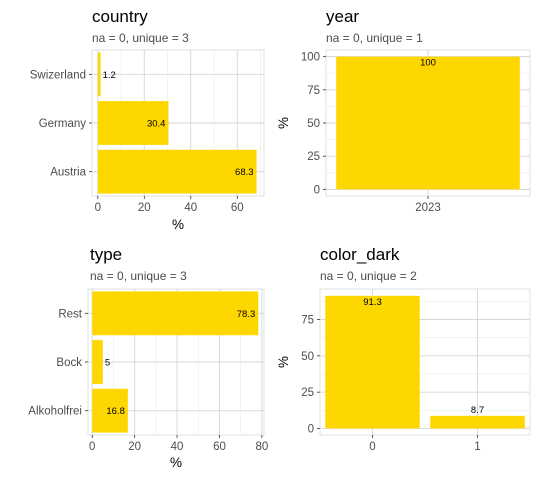 This screenshot has height=478, width=547. What do you see at coordinates (156, 124) in the screenshot?
I see `country-data-label: 30.4` at bounding box center [156, 124].